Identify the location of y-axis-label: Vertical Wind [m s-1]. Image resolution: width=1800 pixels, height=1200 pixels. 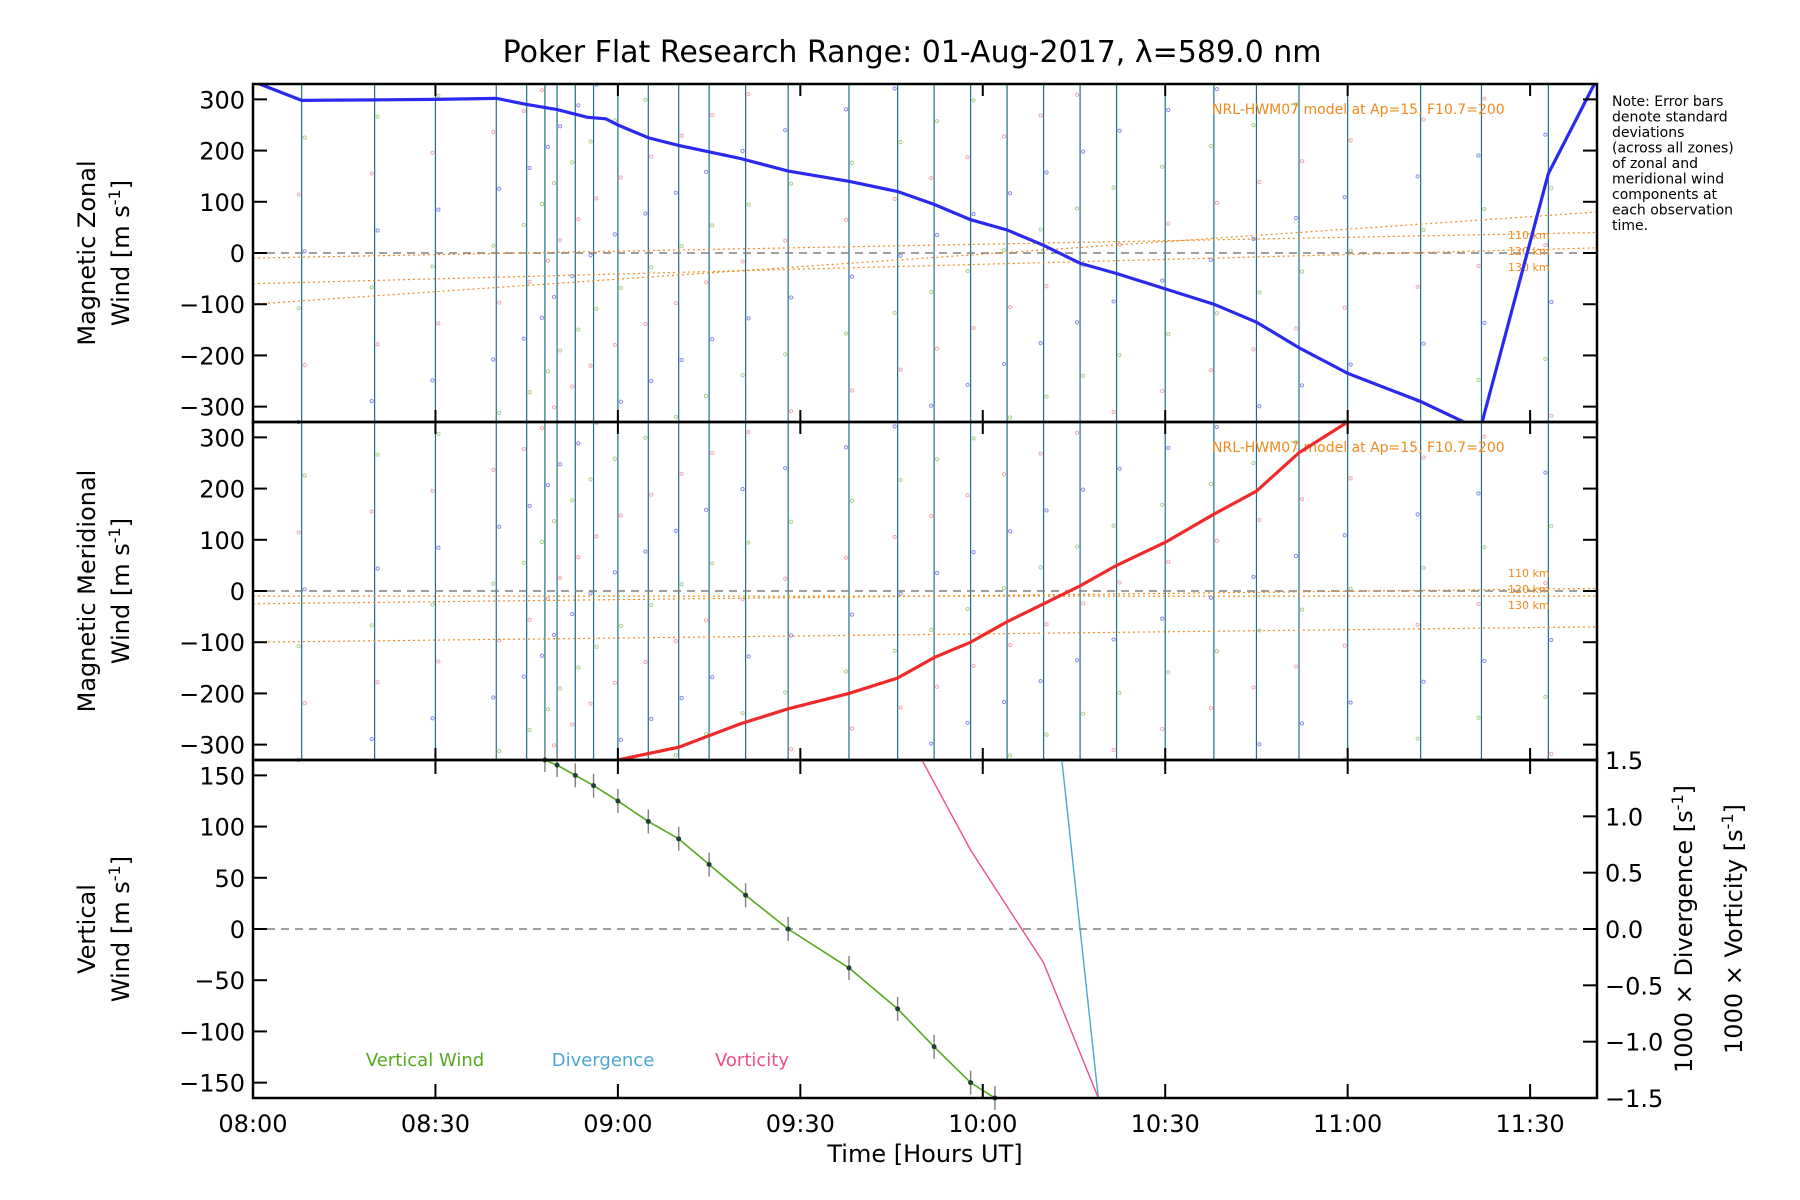
(104, 929).